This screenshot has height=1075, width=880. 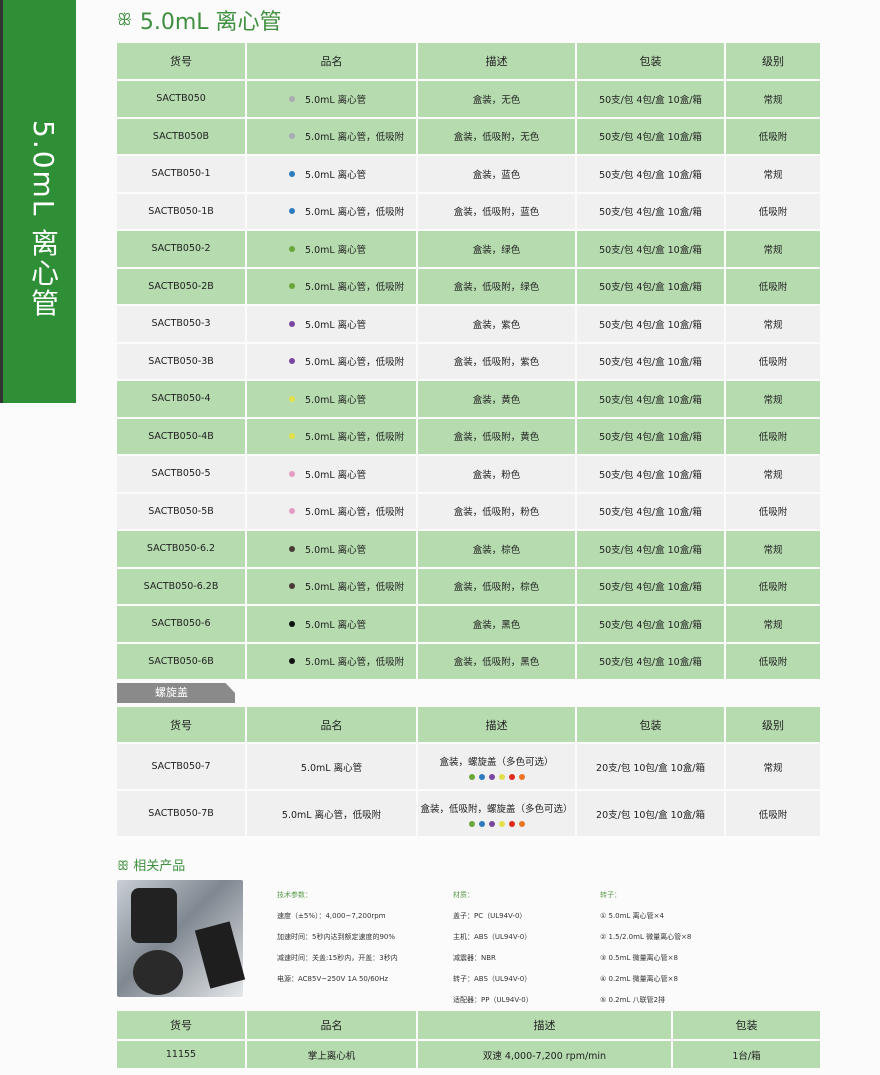 What do you see at coordinates (468, 99) in the screenshot?
I see `table-row: SACTB050 5.0mL 离心管 盒装，无色 50支/包 4包/盒 10盒/箱 常规` at bounding box center [468, 99].